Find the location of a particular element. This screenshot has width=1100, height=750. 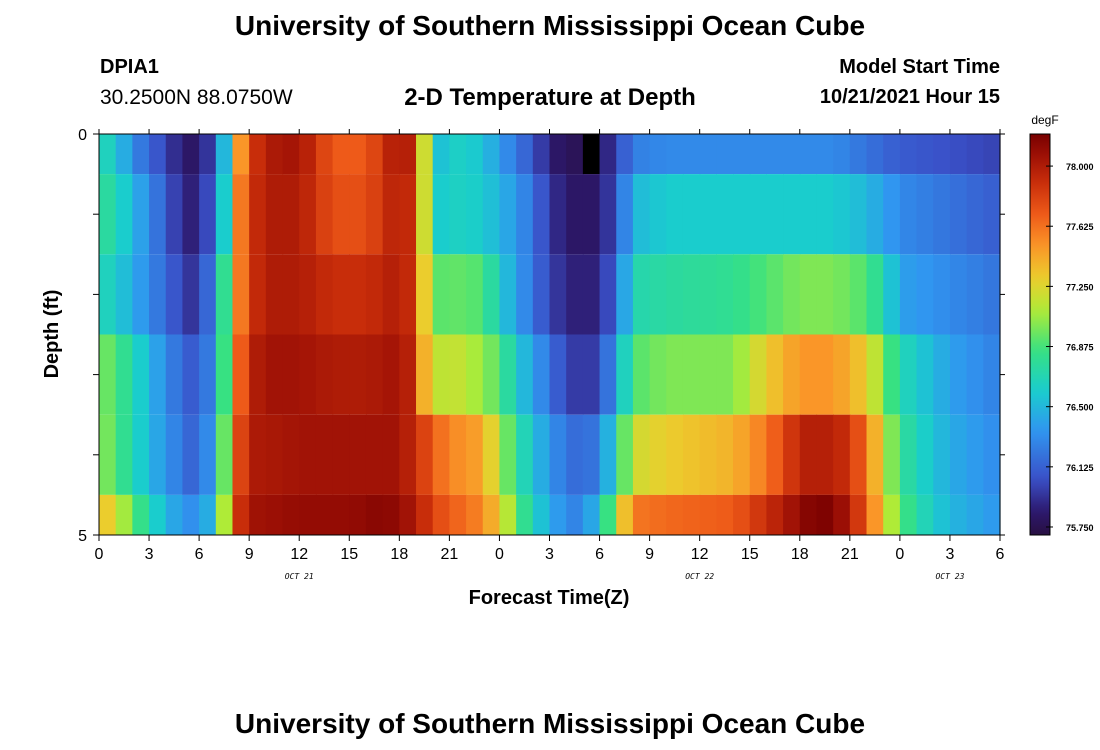

x-tick-label: 3 is located at coordinates (149, 554).